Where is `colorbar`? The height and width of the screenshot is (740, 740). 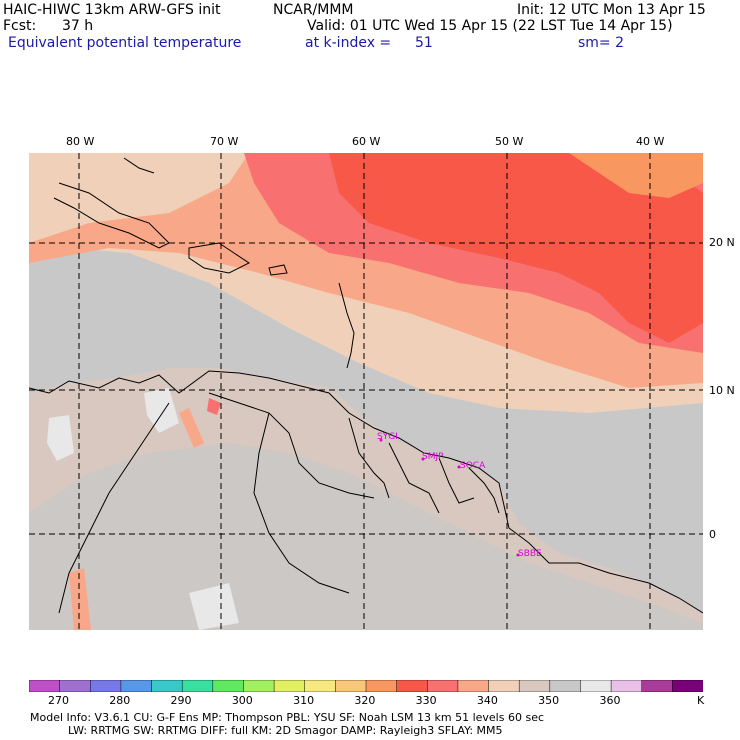 colorbar is located at coordinates (366, 686).